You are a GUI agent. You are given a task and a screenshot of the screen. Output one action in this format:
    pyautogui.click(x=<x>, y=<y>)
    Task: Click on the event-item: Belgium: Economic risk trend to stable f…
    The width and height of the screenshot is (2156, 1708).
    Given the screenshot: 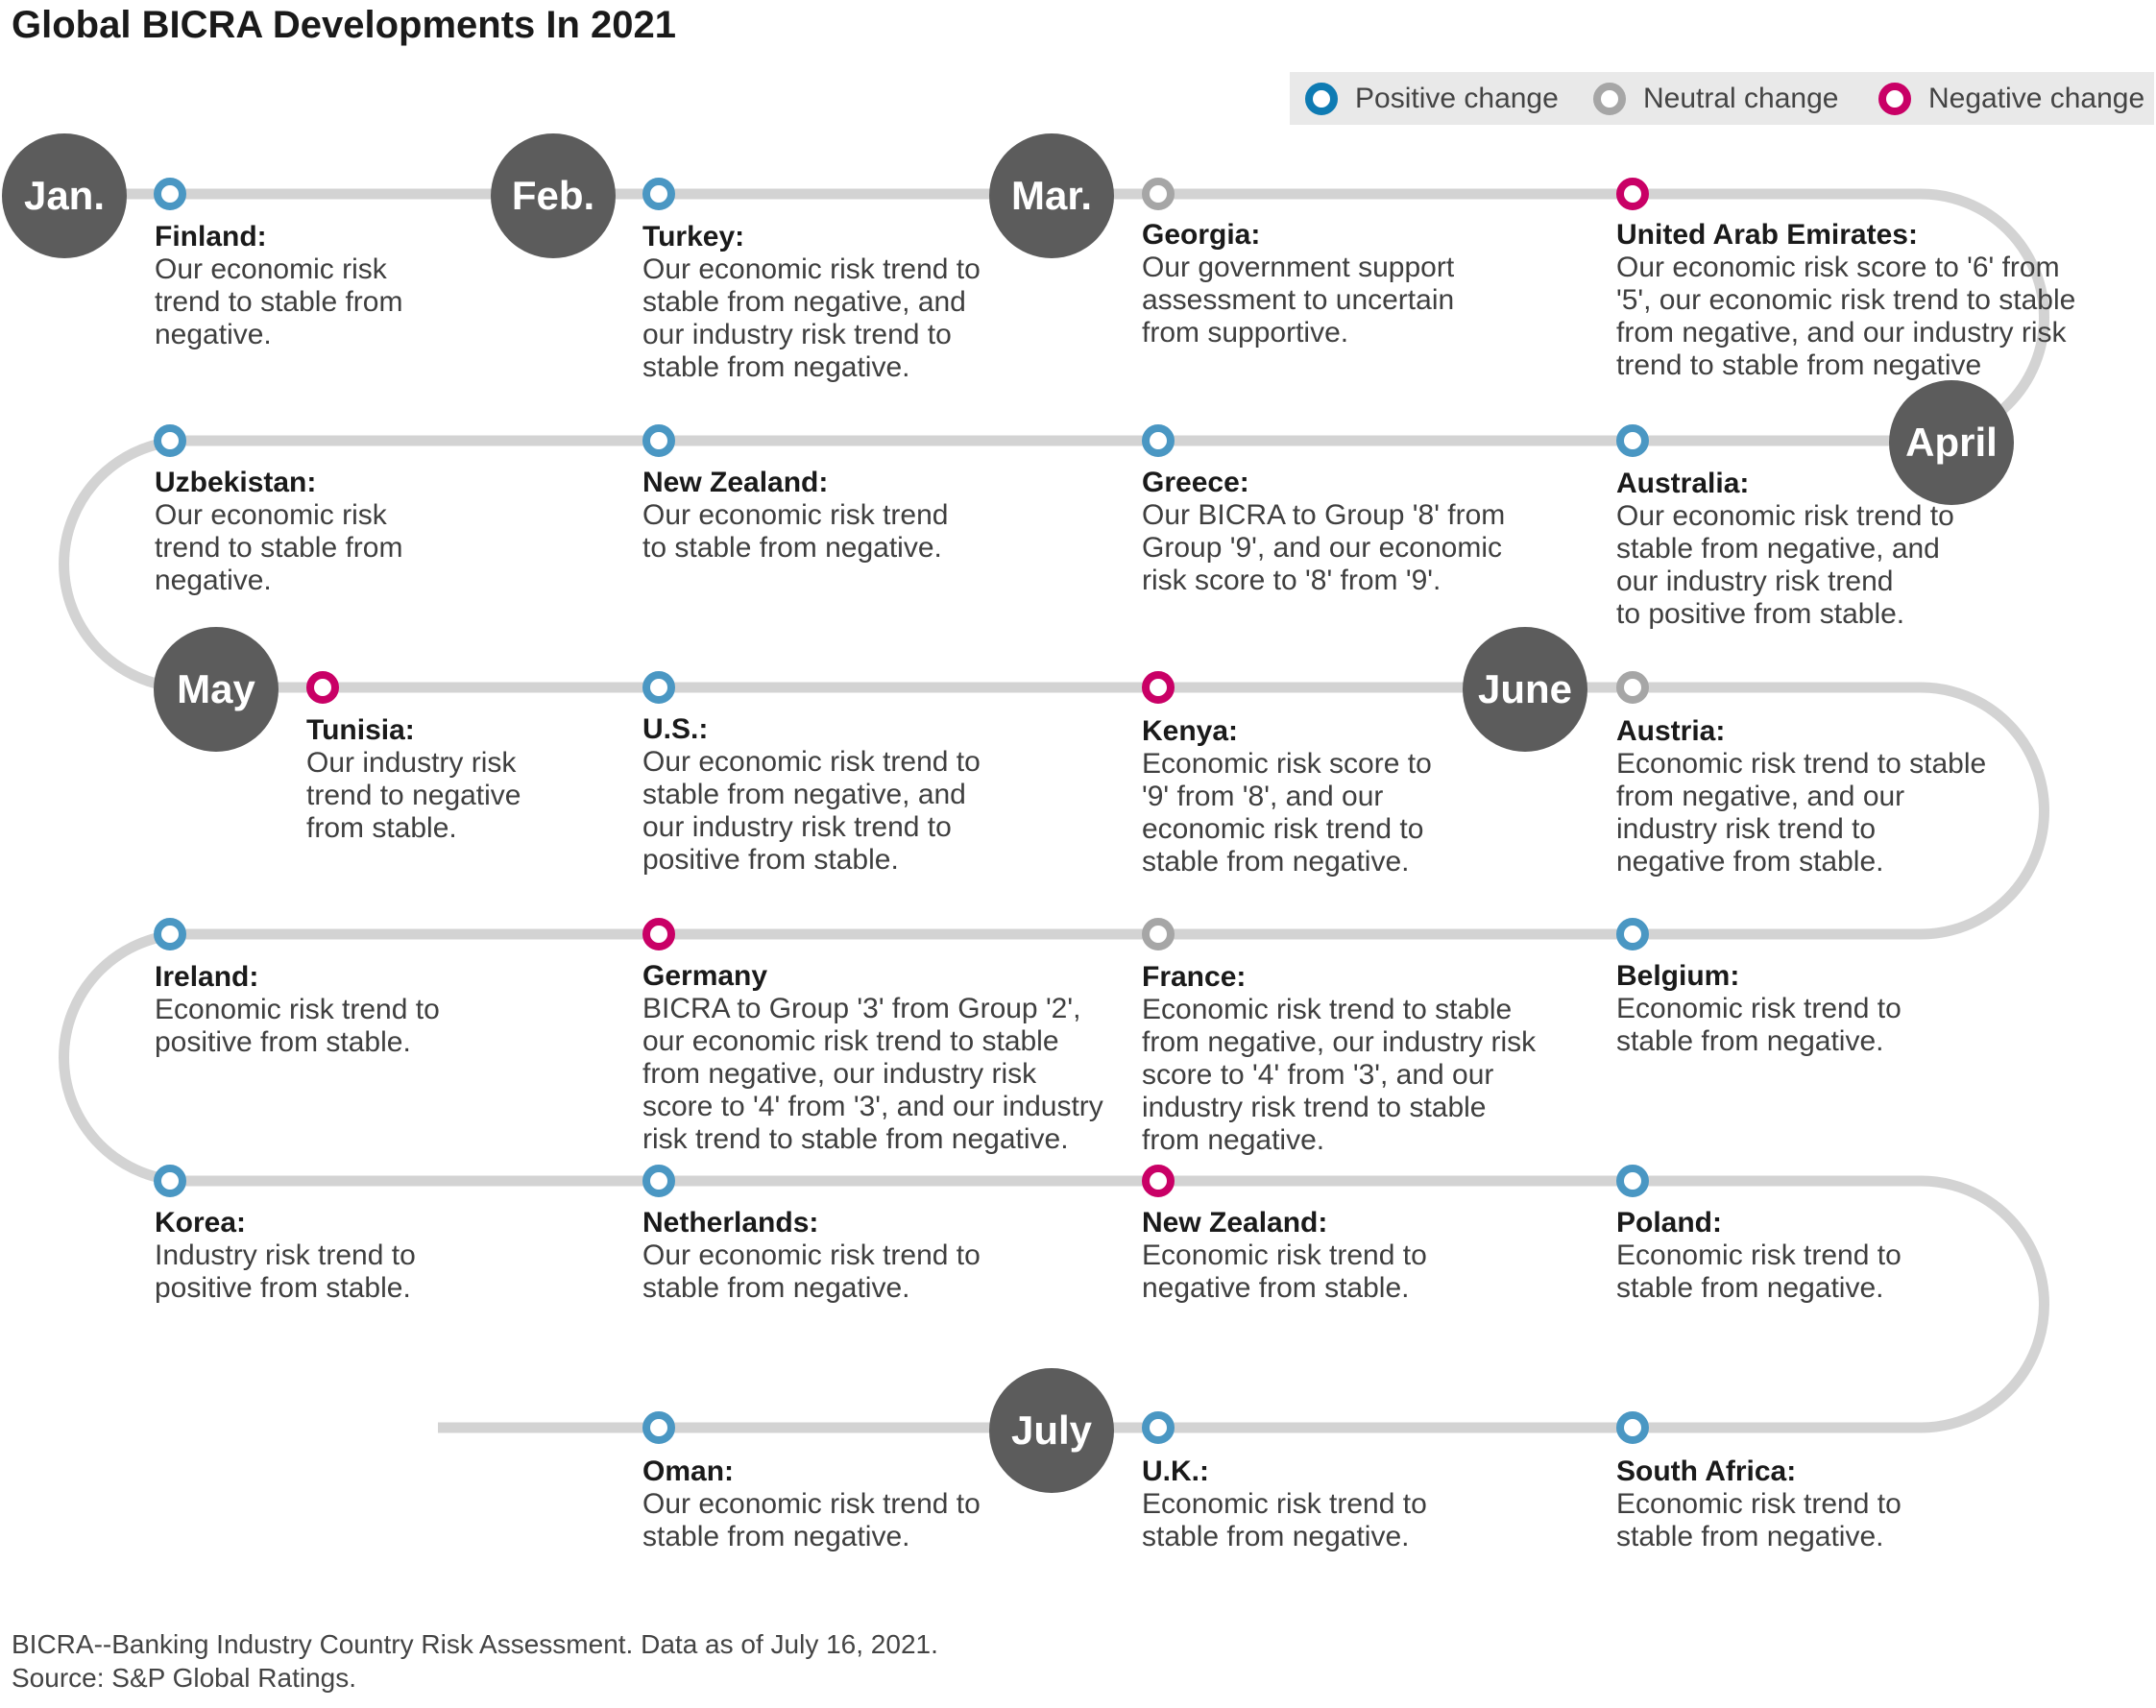 What is the action you would take?
    pyautogui.click(x=1759, y=1009)
    